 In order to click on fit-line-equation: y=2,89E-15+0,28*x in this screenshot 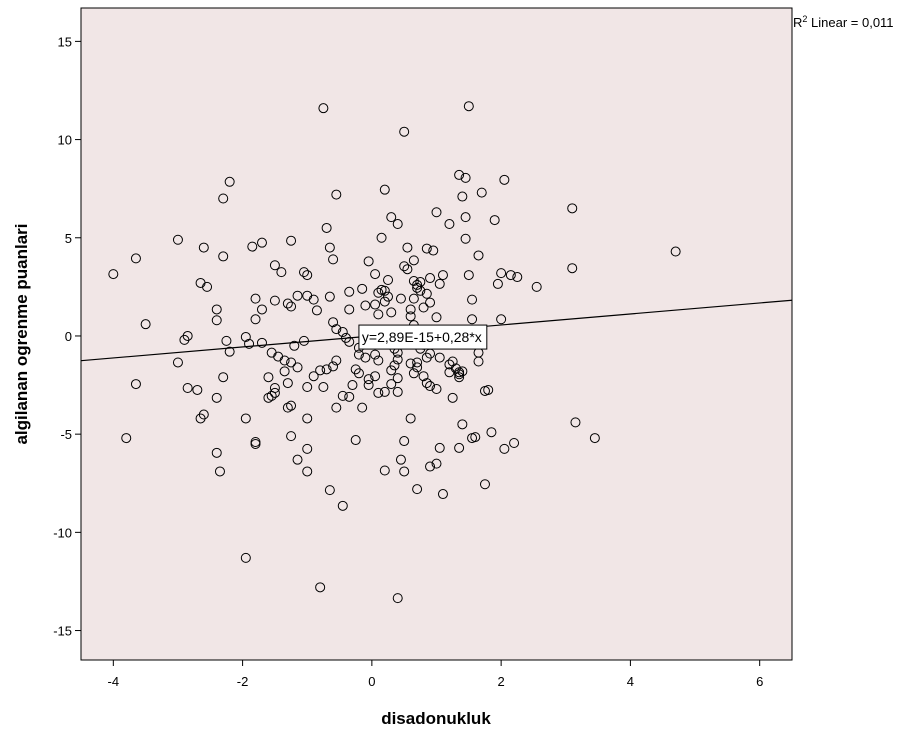, I will do `click(422, 337)`.